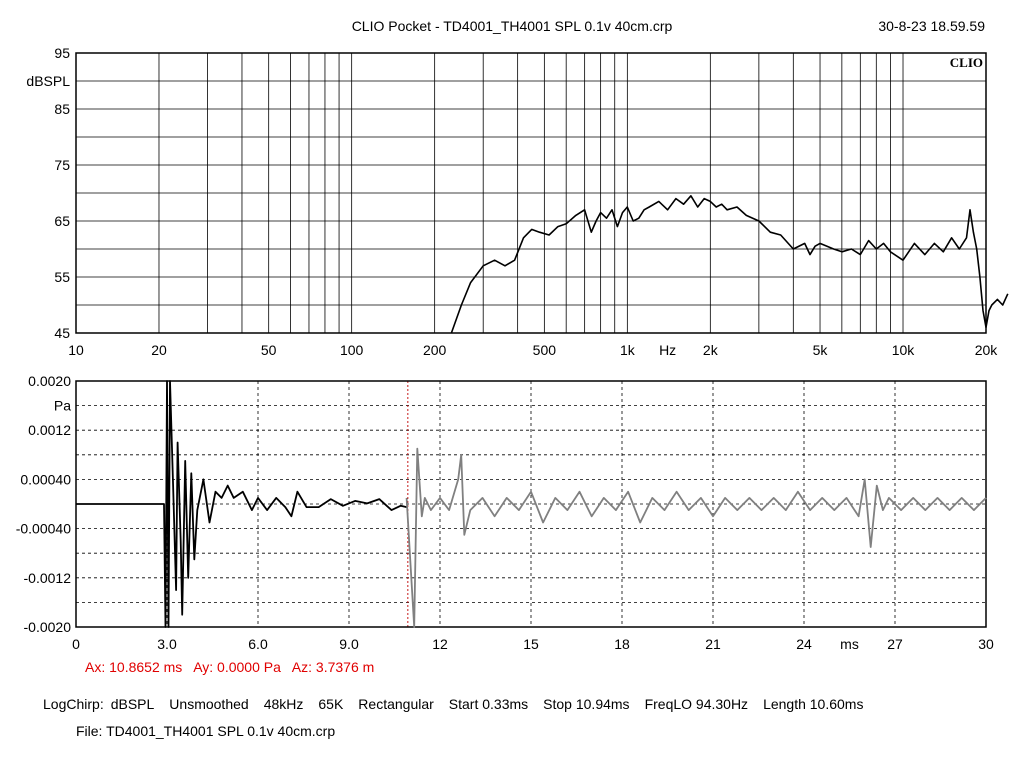 The height and width of the screenshot is (768, 1024). Describe the element at coordinates (895, 644) in the screenshot. I see `ir-x-tick-label: 27` at that location.